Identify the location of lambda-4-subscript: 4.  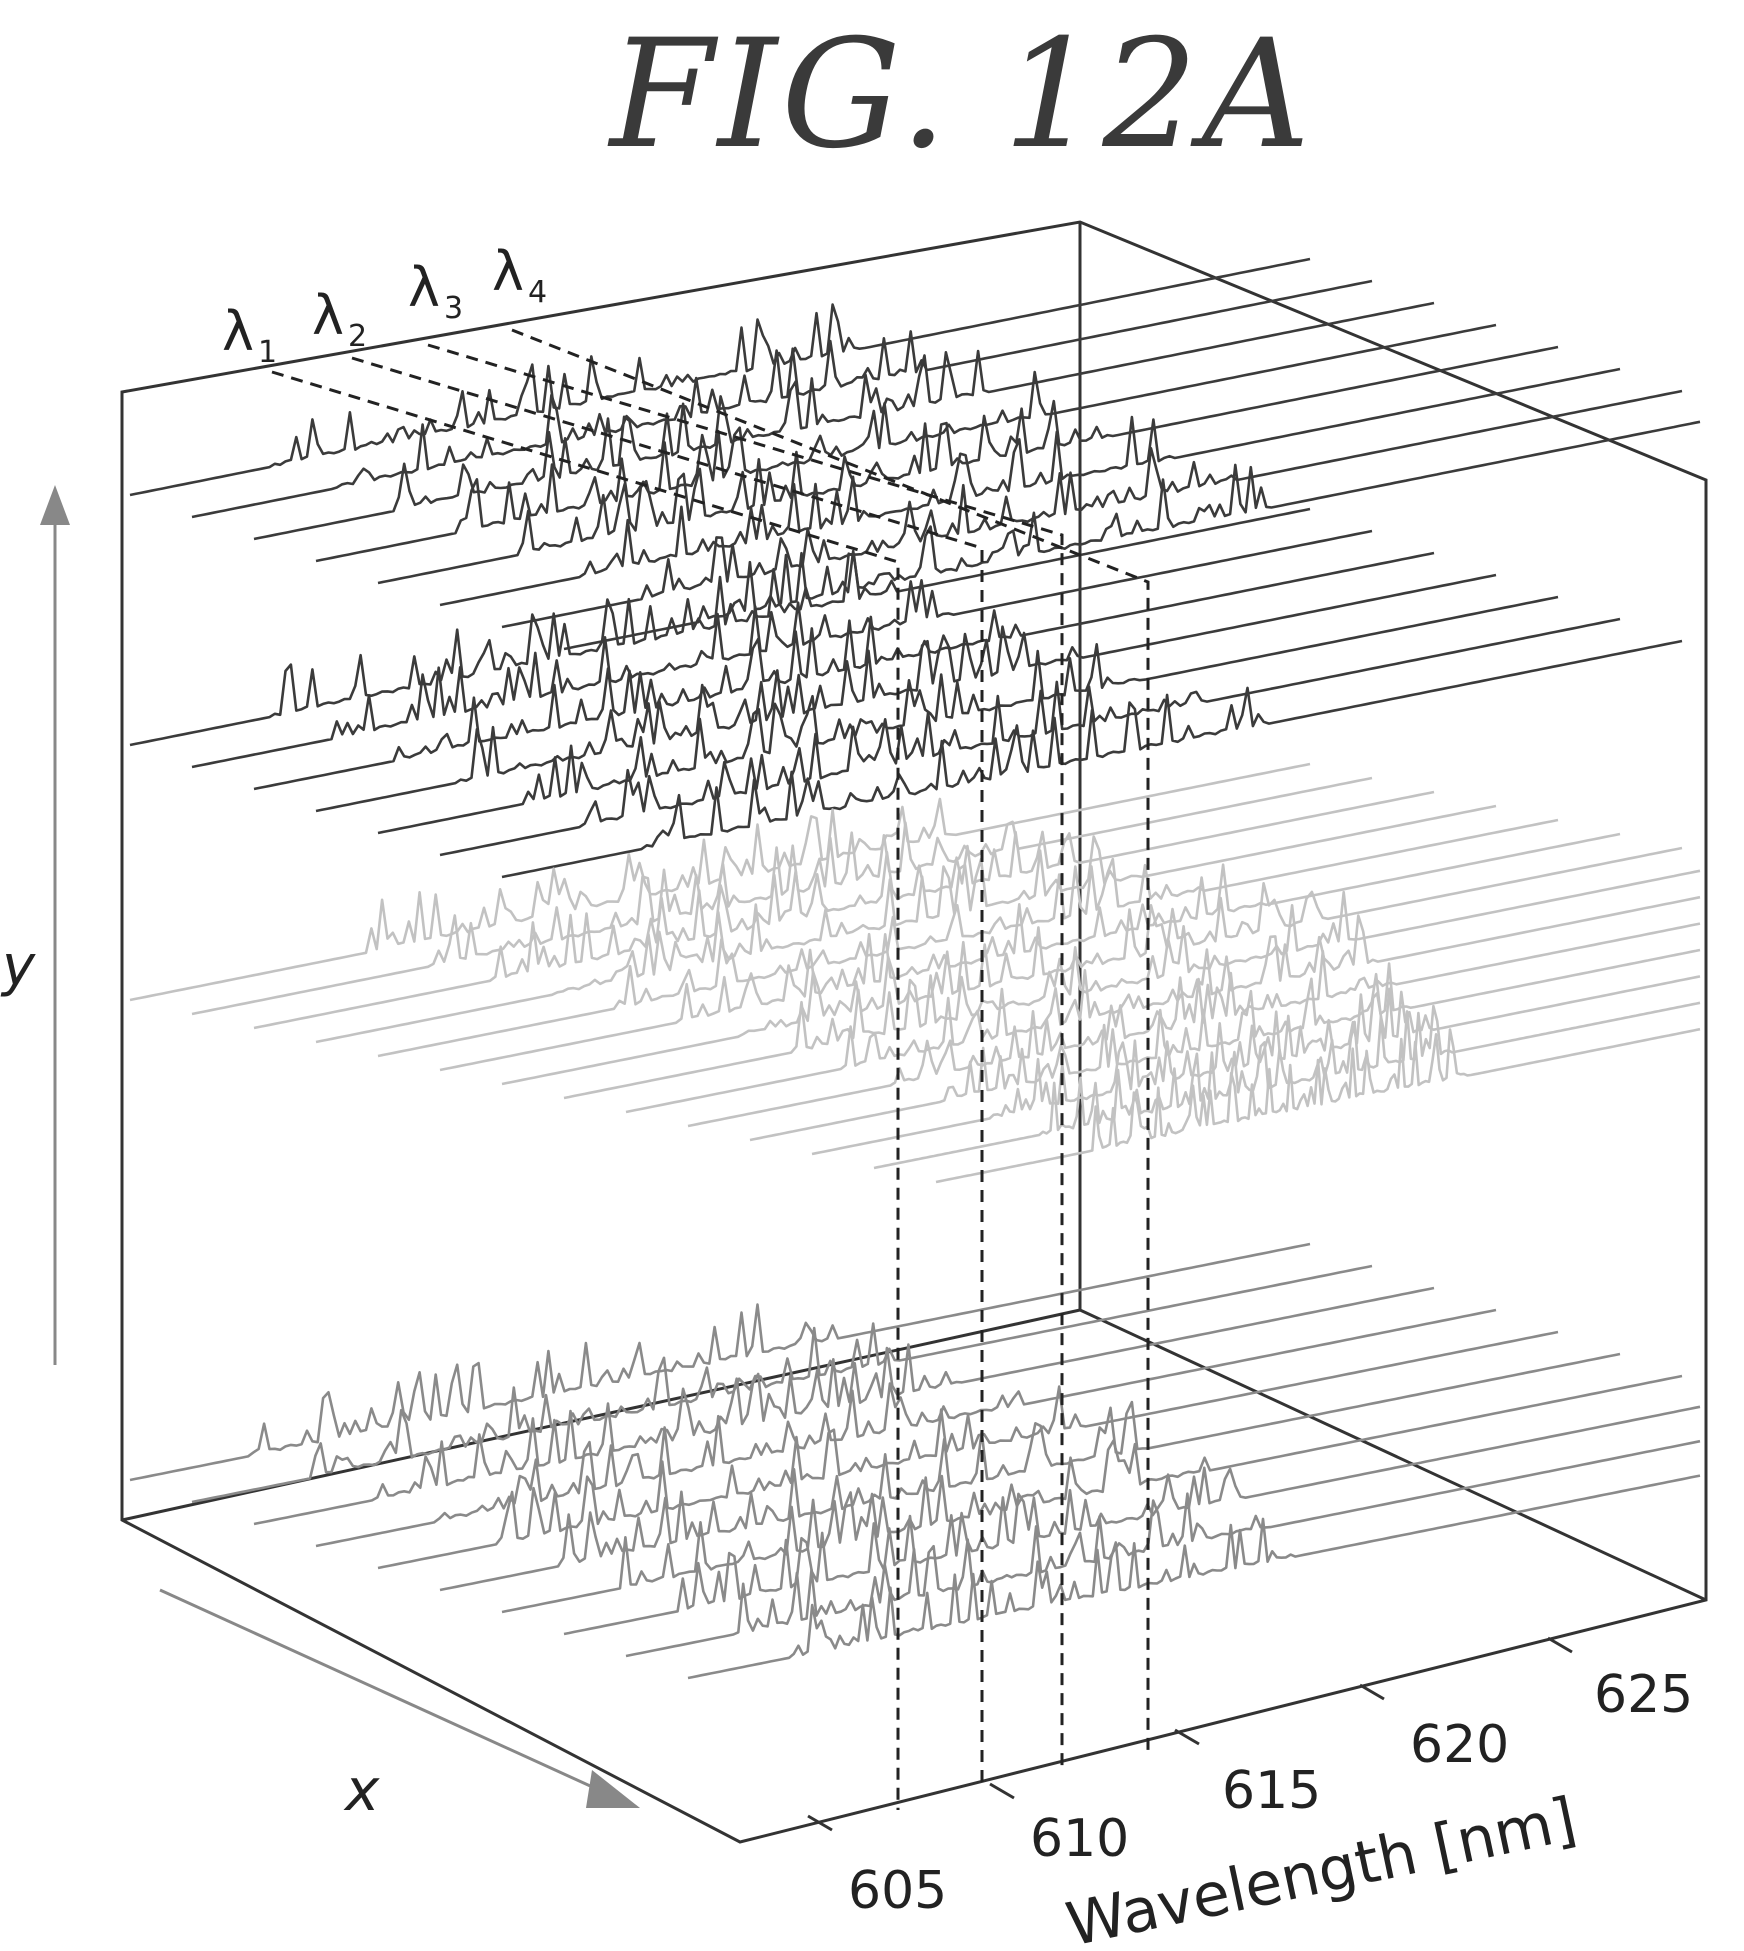
(537, 292).